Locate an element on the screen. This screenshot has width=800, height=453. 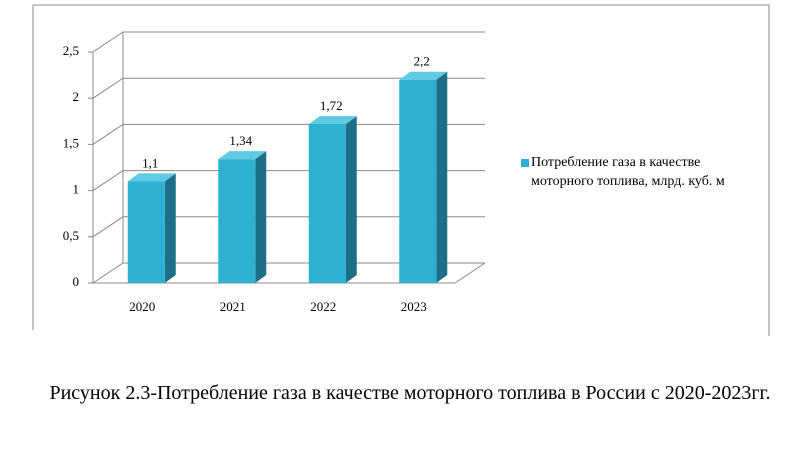
y-tick-label: 0,5 is located at coordinates (71, 235).